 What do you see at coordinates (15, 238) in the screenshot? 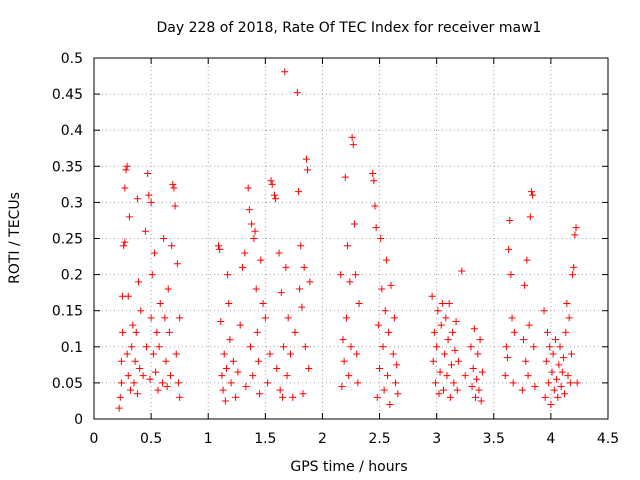
I see `y-axis-label: ROTI / TECUs` at bounding box center [15, 238].